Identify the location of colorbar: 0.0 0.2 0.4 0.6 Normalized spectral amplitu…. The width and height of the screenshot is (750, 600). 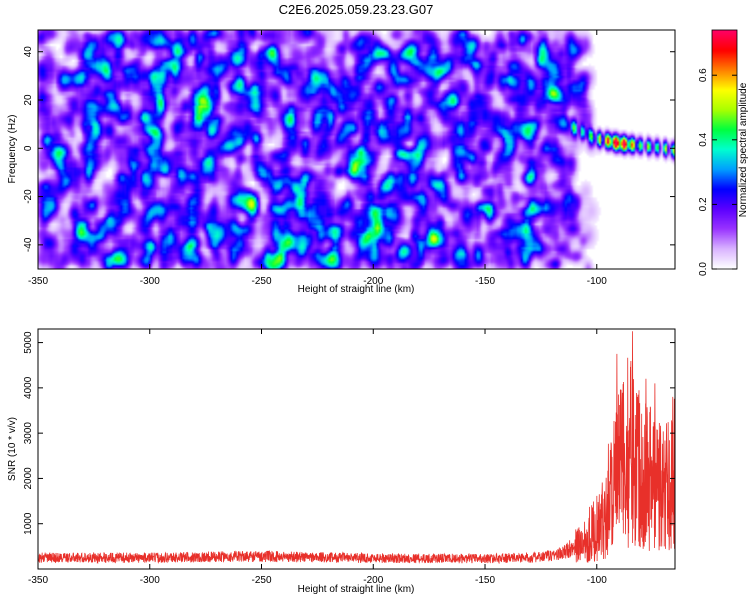
(723, 152).